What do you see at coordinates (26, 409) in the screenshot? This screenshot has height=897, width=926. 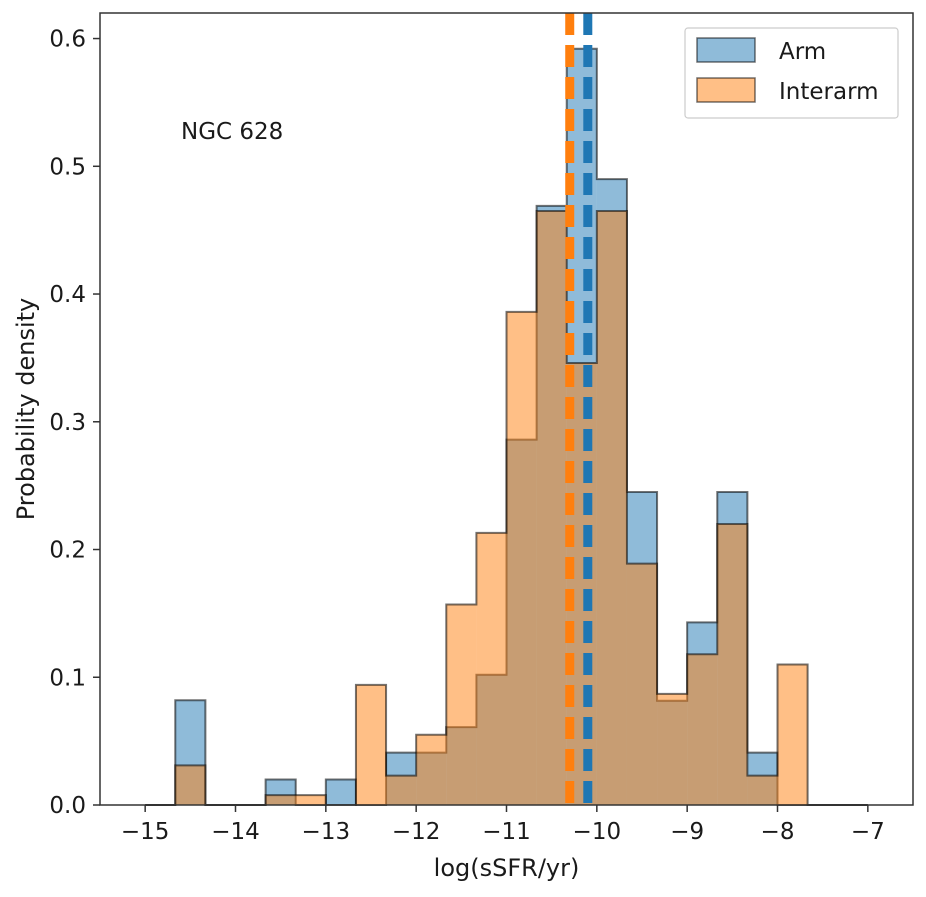 I see `y-axis-label: Probability density` at bounding box center [26, 409].